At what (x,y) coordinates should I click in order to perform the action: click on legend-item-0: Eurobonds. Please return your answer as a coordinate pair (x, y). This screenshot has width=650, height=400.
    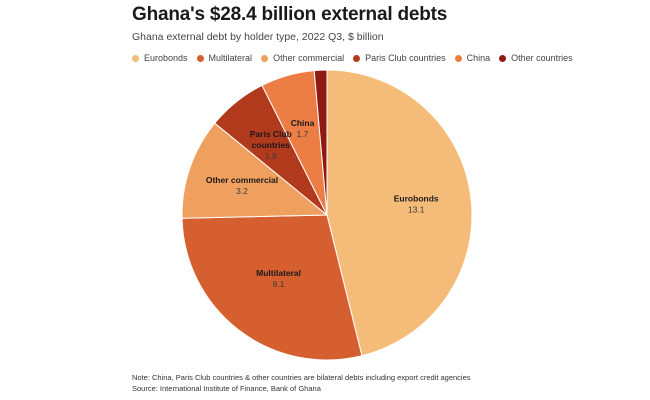
    Looking at the image, I should click on (160, 58).